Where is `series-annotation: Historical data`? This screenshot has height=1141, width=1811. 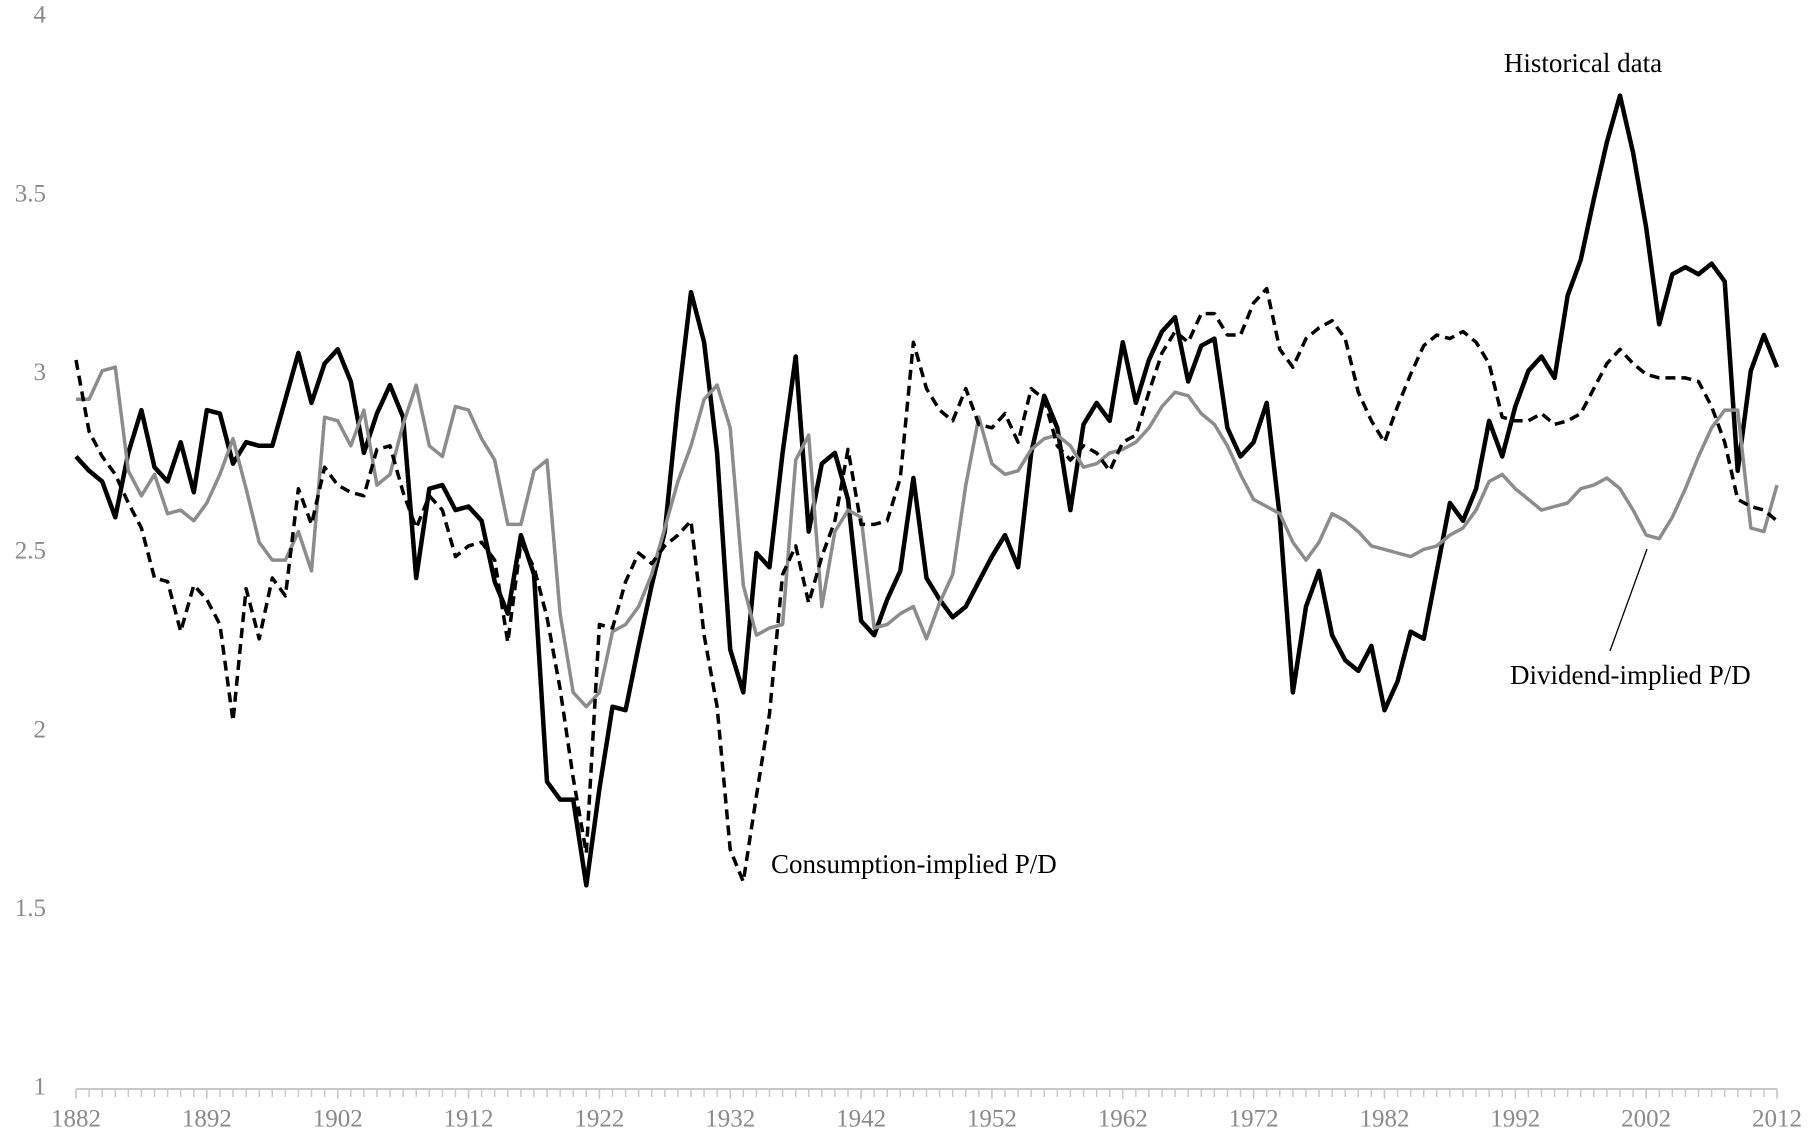
series-annotation: Historical data is located at coordinates (1583, 63).